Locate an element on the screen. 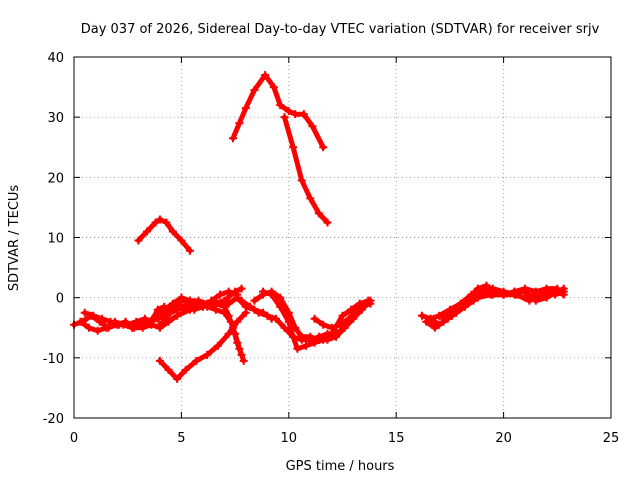  x-tick-label: 25 is located at coordinates (611, 438).